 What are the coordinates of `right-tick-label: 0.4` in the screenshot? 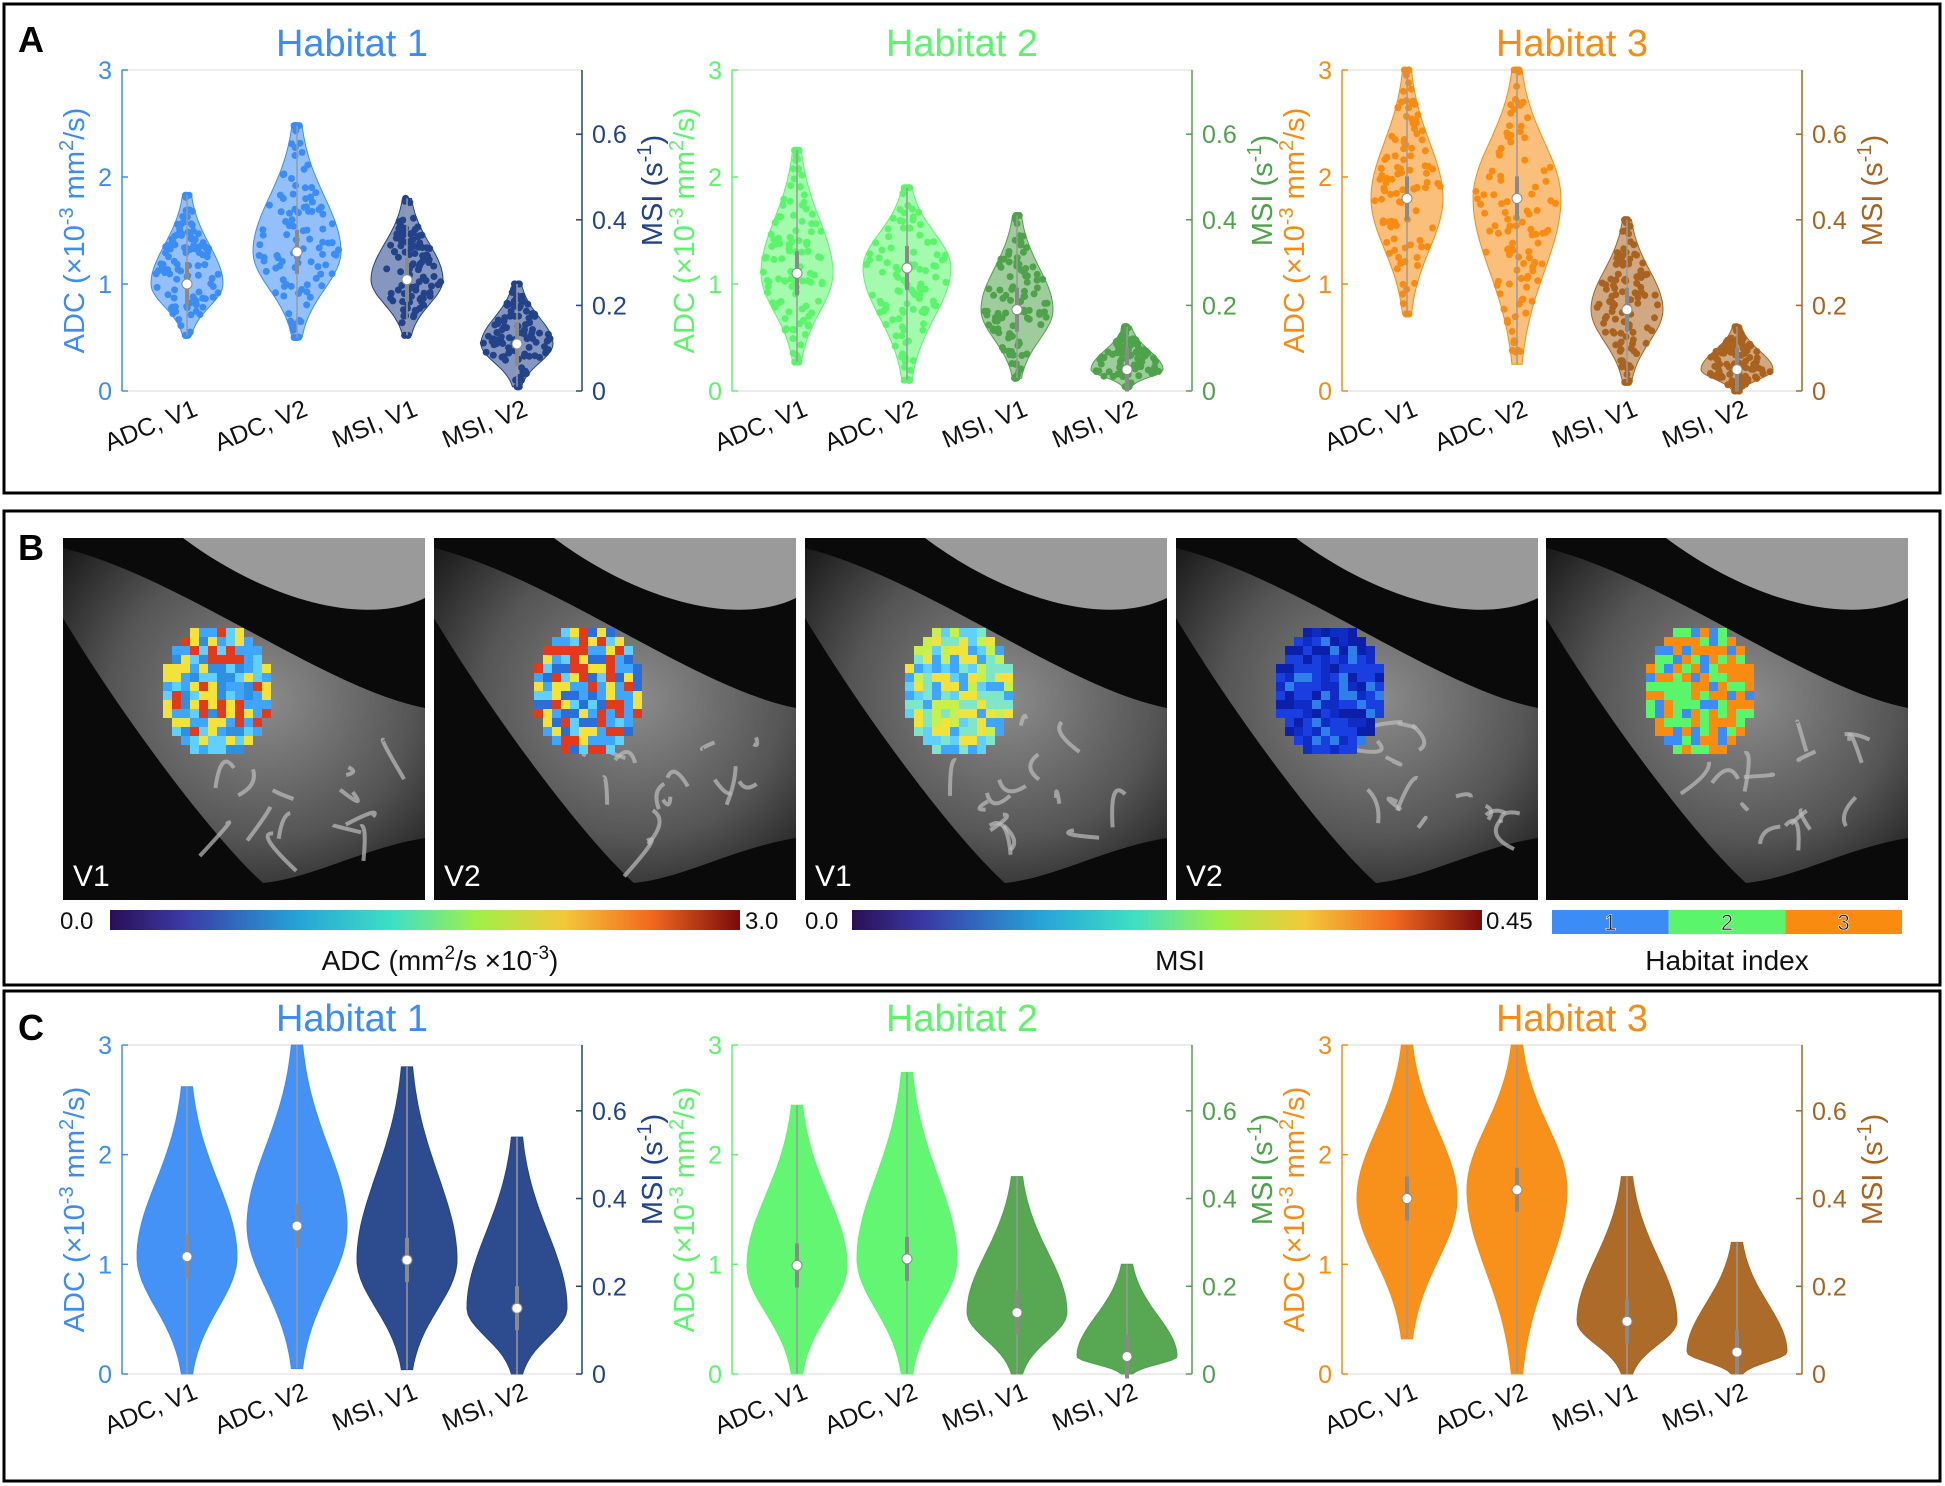 It's located at (1219, 1200).